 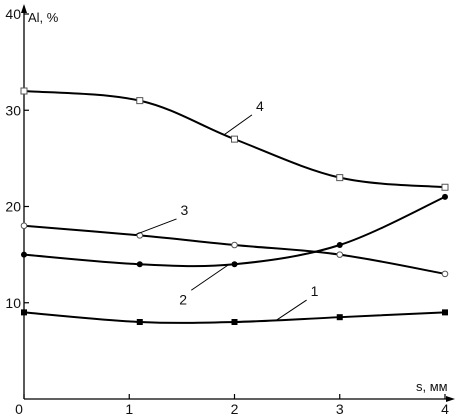 I want to click on series-1: 1, so click(x=234, y=304).